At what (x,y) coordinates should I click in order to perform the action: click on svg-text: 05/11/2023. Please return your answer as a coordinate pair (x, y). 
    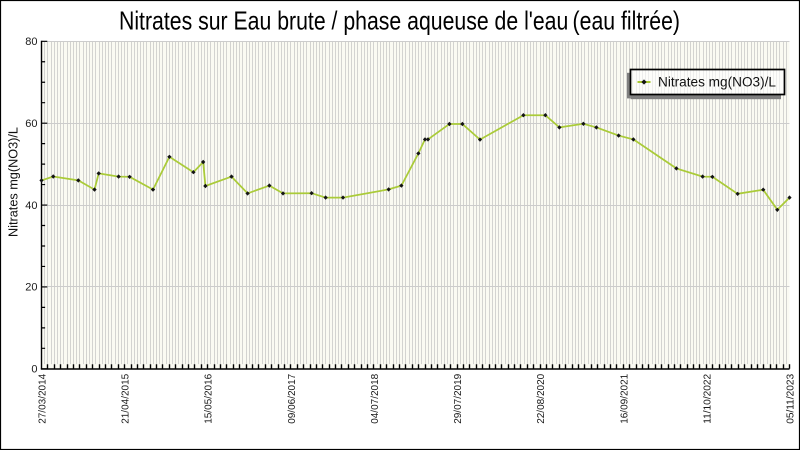
    Looking at the image, I should click on (791, 399).